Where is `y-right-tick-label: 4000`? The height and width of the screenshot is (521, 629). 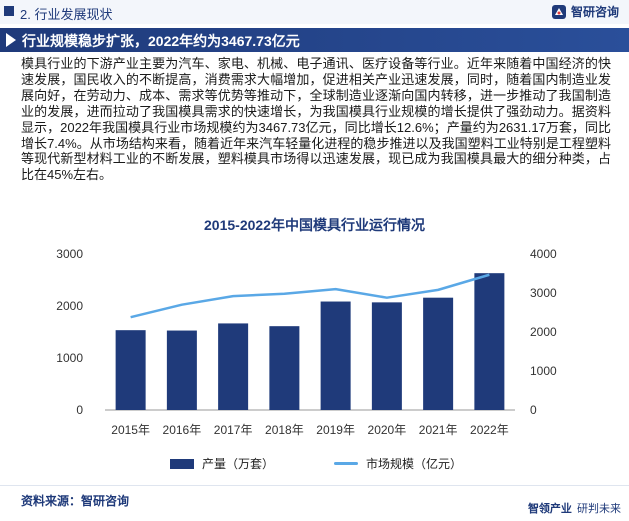
y-right-tick-label: 4000 is located at coordinates (543, 254).